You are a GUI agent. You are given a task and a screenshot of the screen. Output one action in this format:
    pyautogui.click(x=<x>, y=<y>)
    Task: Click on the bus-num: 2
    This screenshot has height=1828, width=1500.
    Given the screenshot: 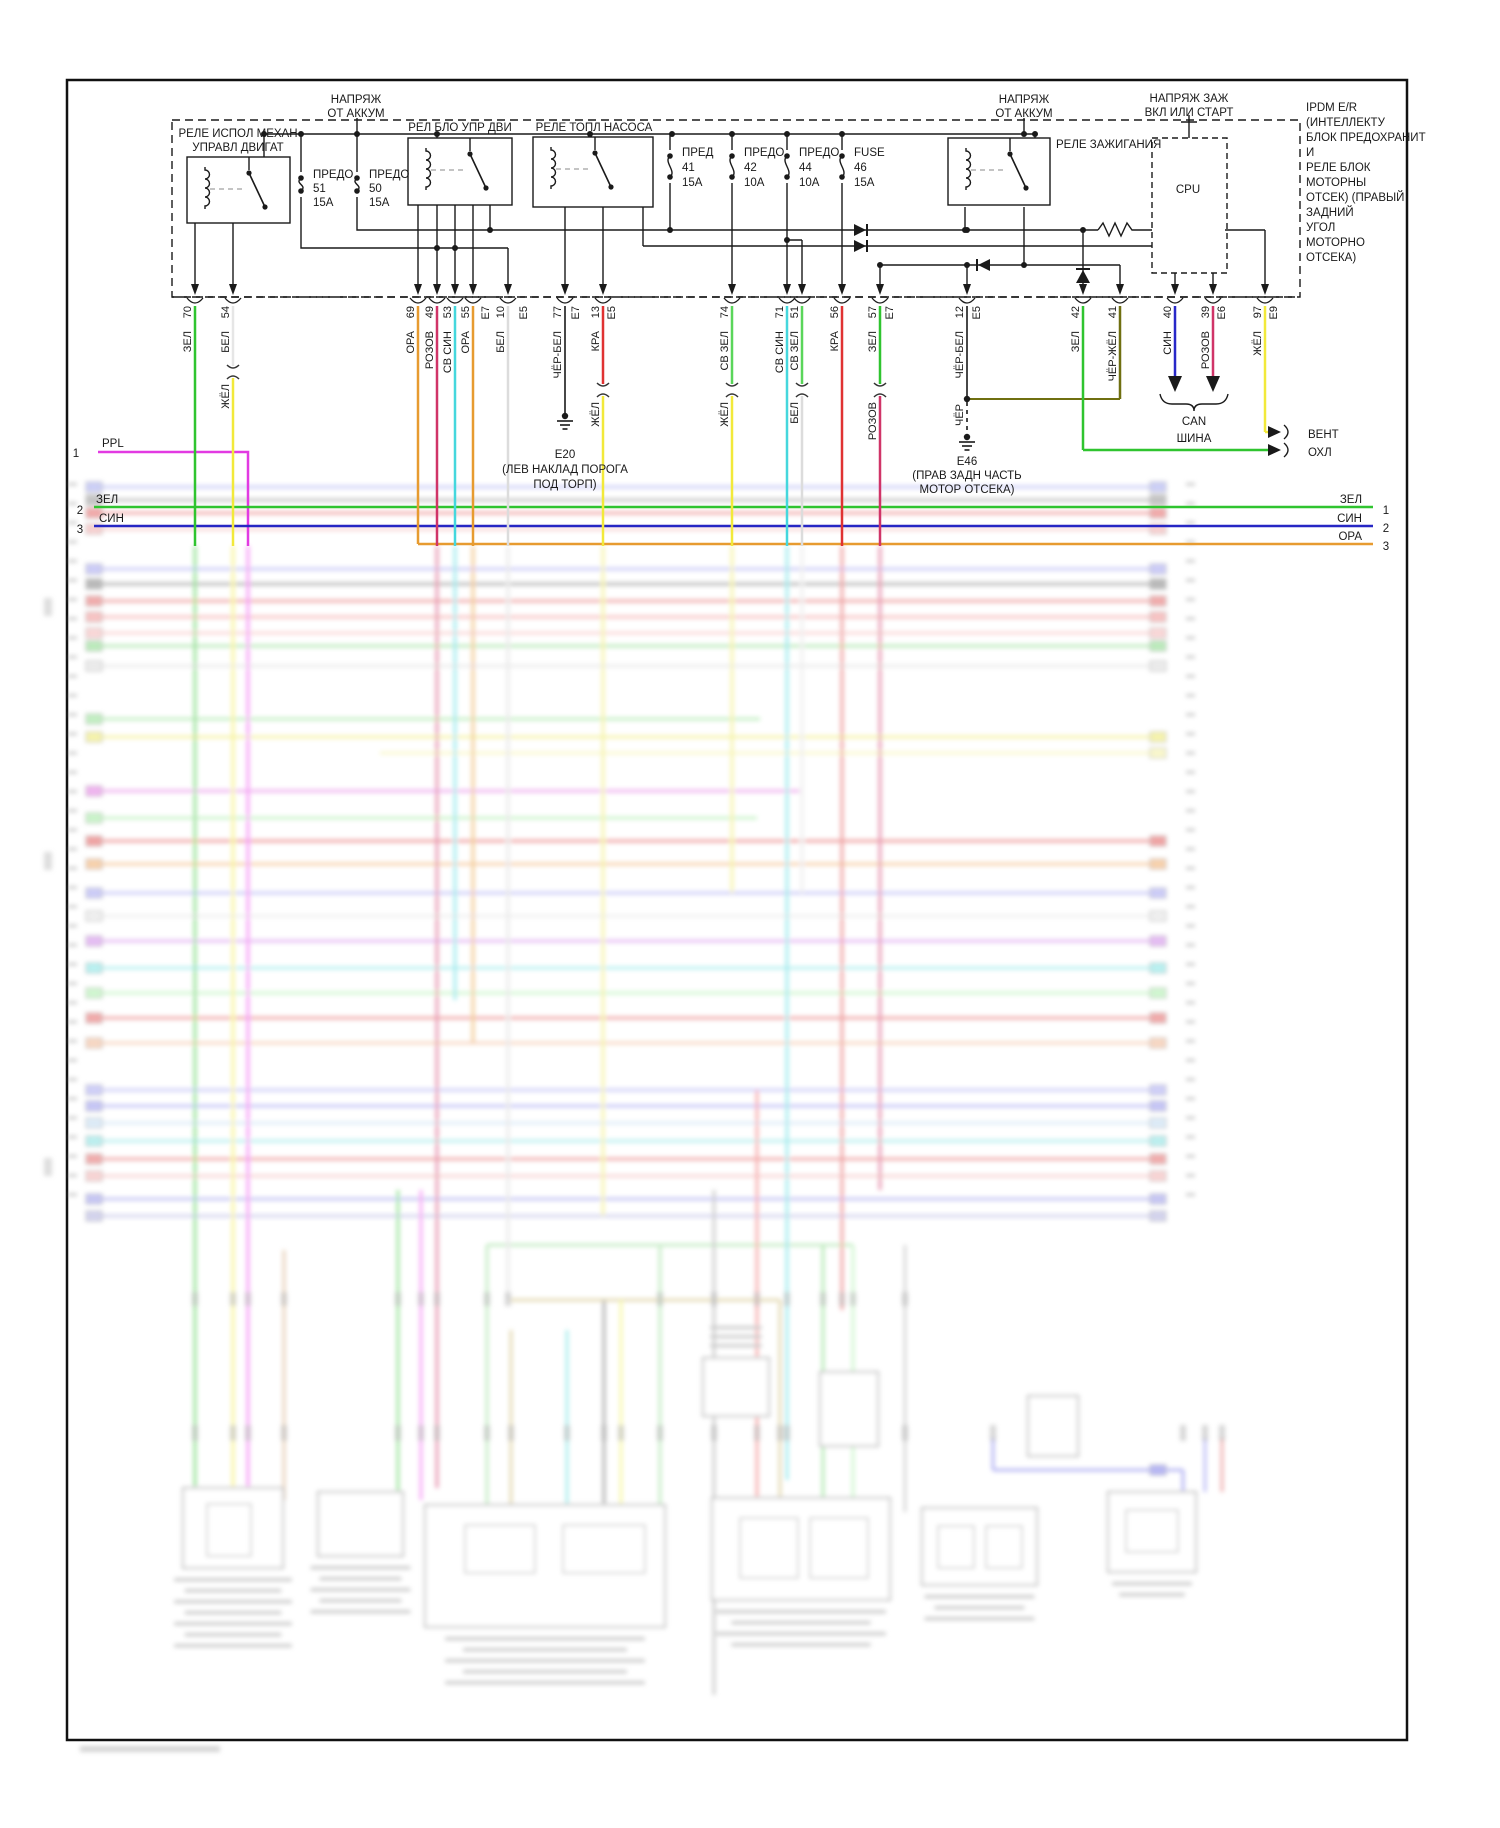 What is the action you would take?
    pyautogui.click(x=80, y=511)
    